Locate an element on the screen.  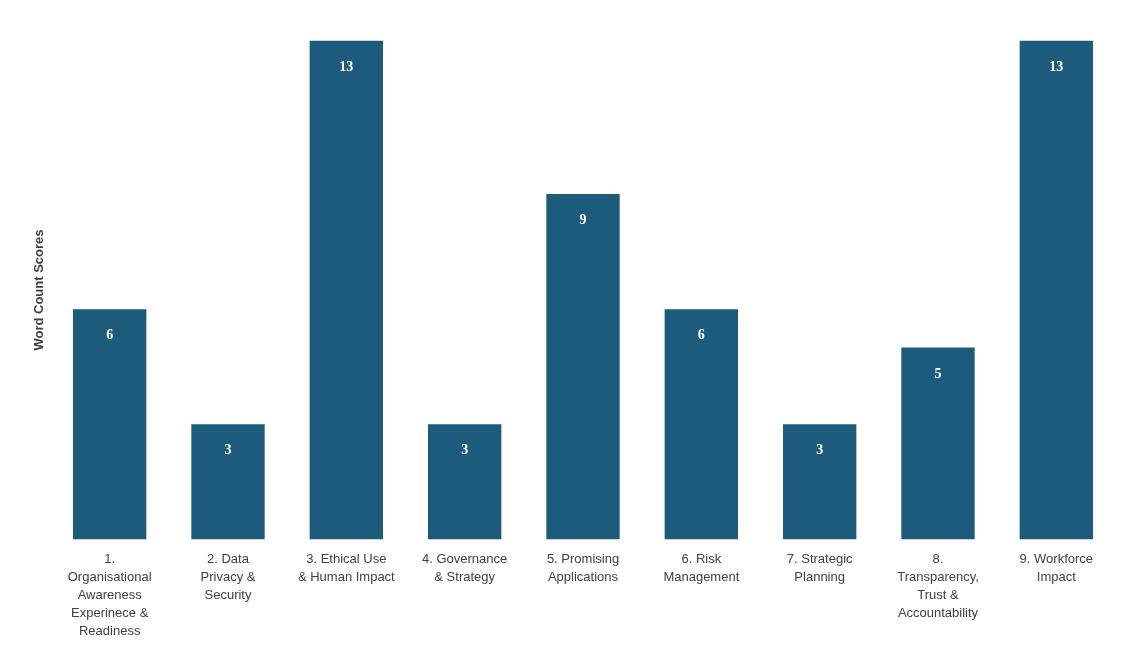
data-label: 9 is located at coordinates (583, 220).